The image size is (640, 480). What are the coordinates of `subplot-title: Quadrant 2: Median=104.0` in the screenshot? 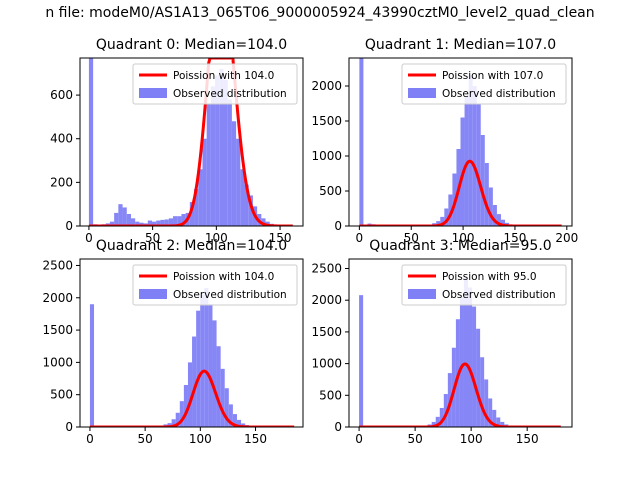 It's located at (191, 246).